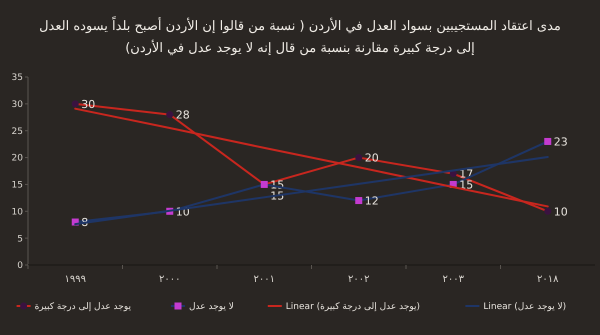  Describe the element at coordinates (548, 279) in the screenshot. I see `x-tick-label: ٢٠١٨` at that location.